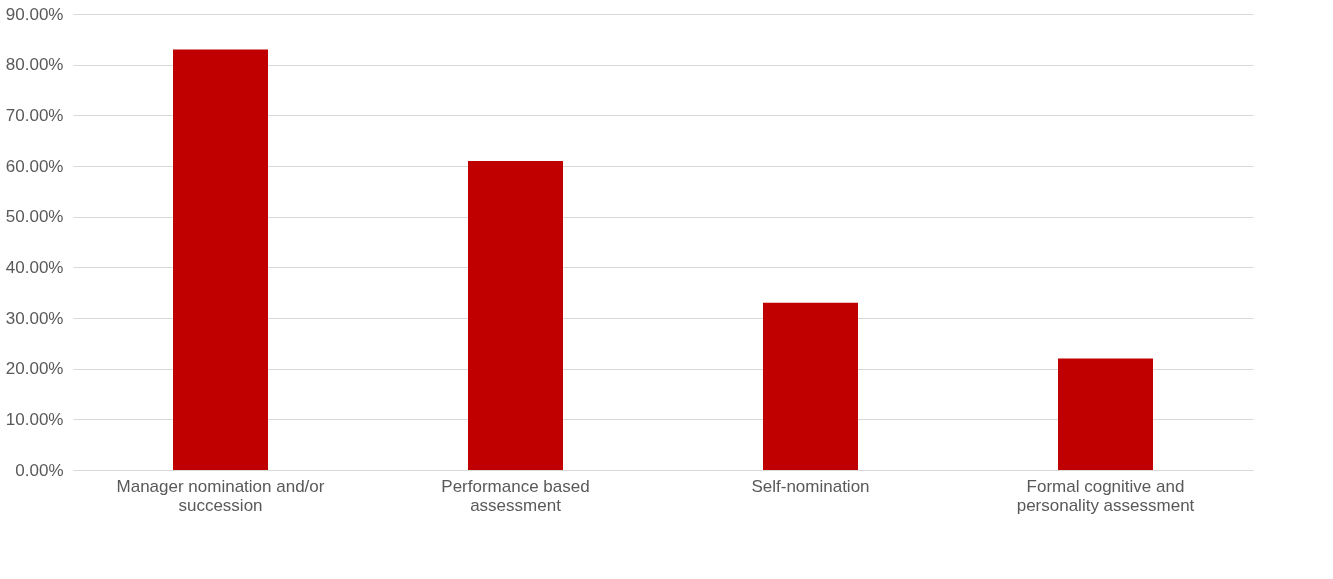  I want to click on y-tick-label: 0.00%, so click(39, 470).